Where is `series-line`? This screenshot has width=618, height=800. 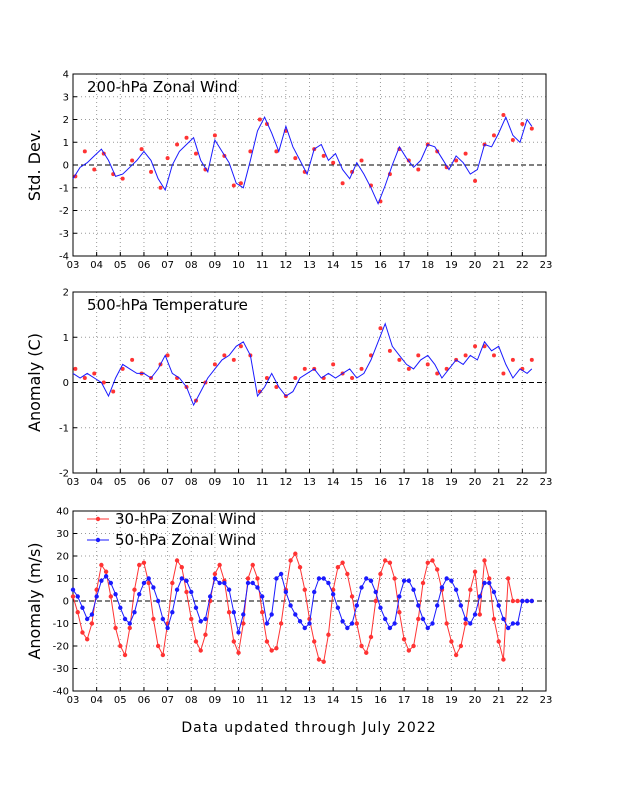
series-line is located at coordinates (302, 607).